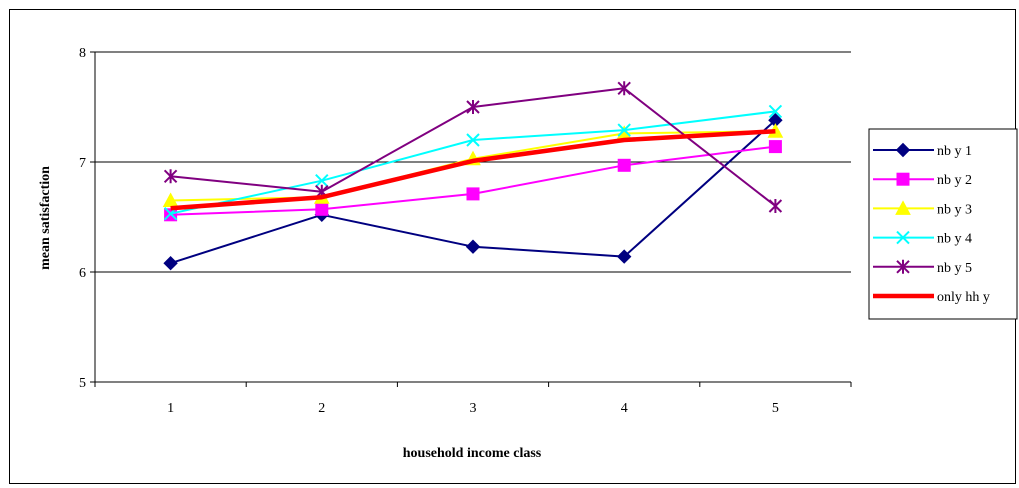 The image size is (1019, 488). I want to click on y-tick-label: 6, so click(82, 273).